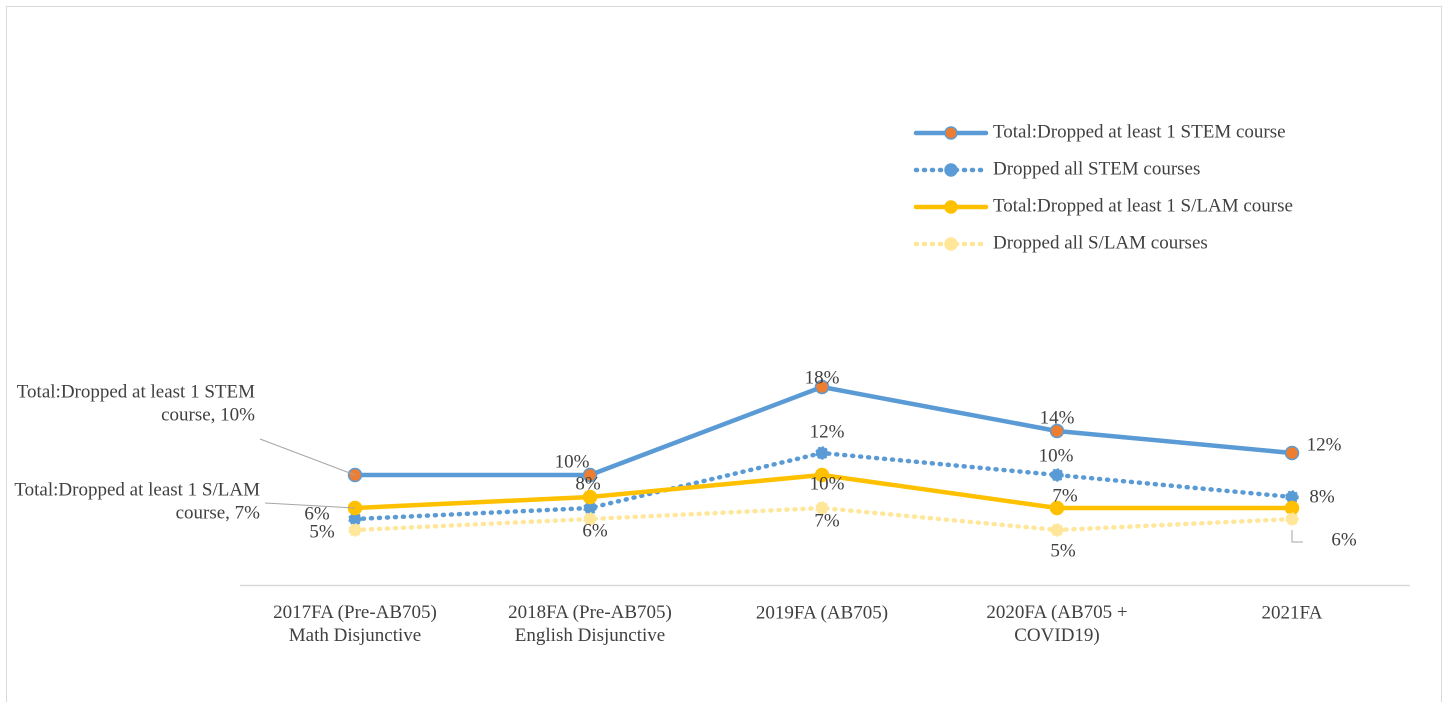 The height and width of the screenshot is (702, 1448). Describe the element at coordinates (822, 612) in the screenshot. I see `x-tick-label: 2019FA (AB705)` at that location.